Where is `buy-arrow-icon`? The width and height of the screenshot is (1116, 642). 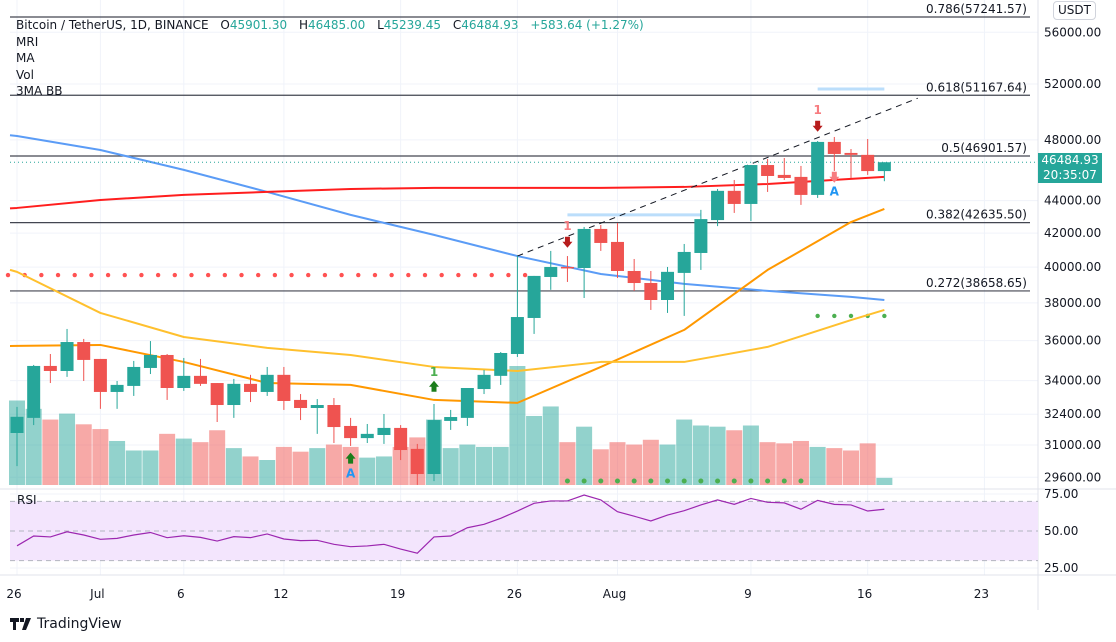 buy-arrow-icon is located at coordinates (350, 458).